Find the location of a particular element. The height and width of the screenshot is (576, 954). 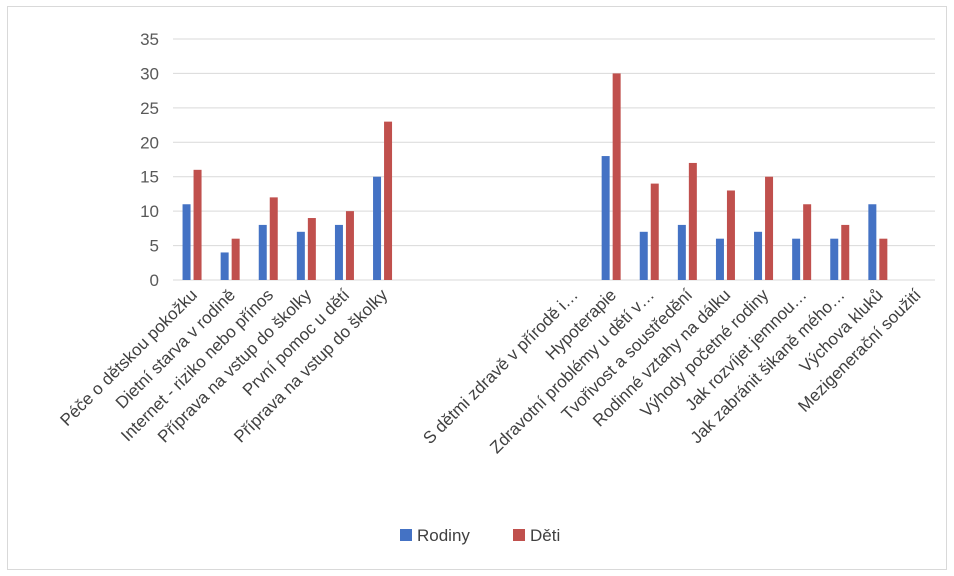

y-tick-label: 20 is located at coordinates (149, 142).